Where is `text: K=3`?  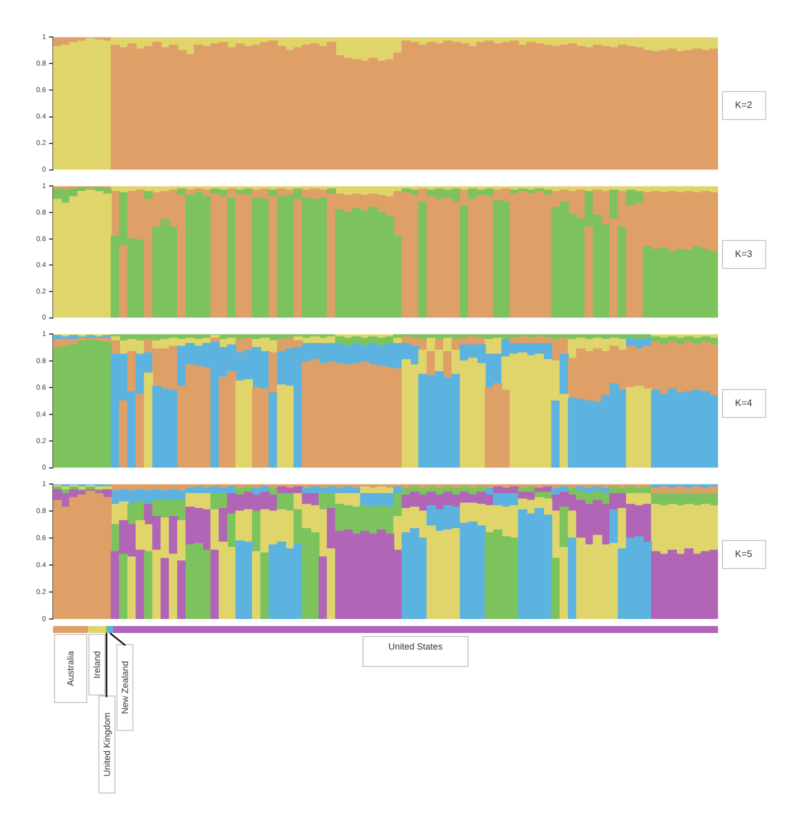 text: K=3 is located at coordinates (743, 254).